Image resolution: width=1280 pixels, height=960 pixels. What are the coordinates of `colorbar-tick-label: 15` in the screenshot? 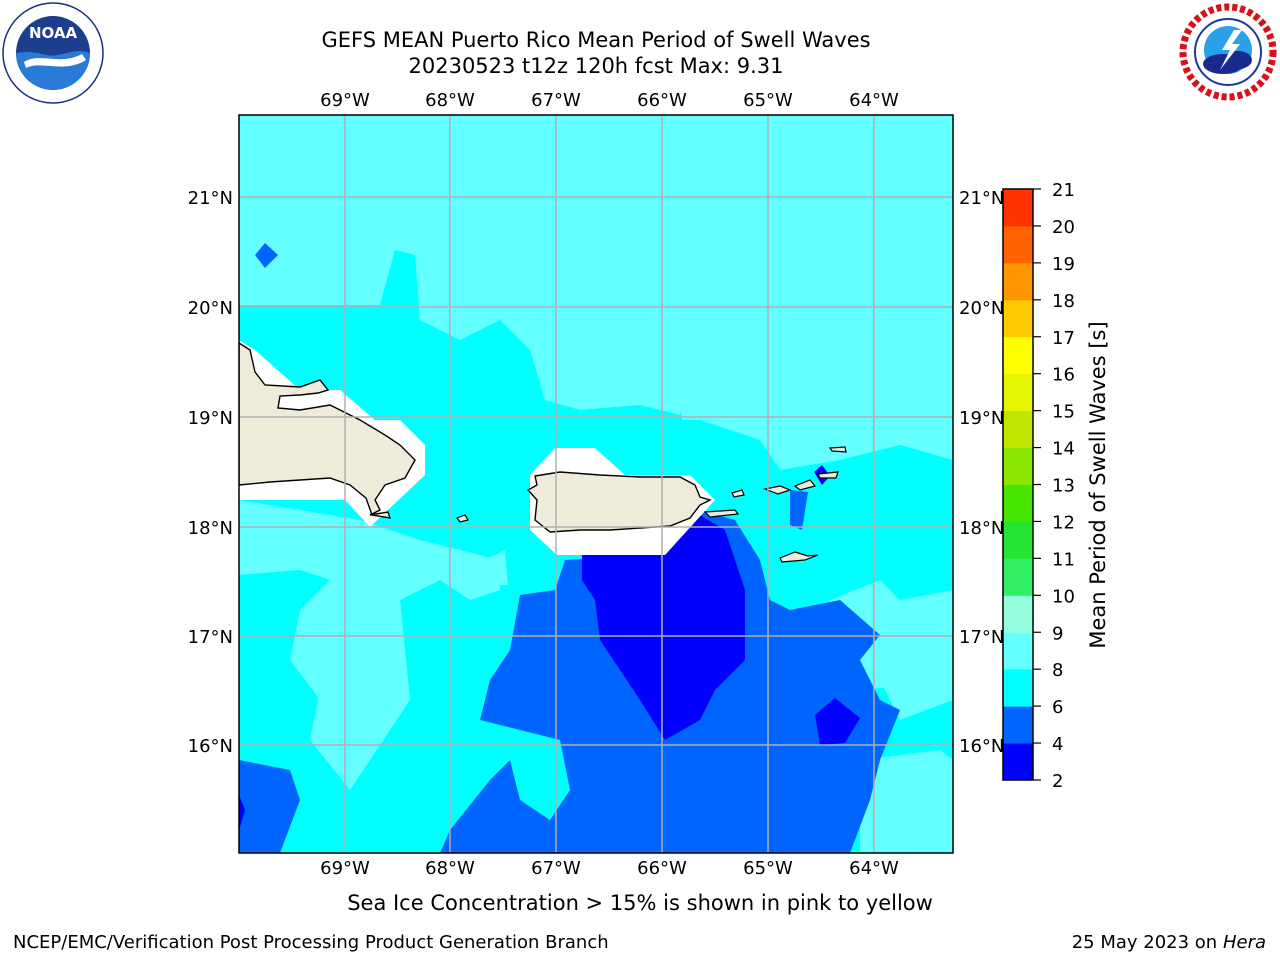 It's located at (1063, 412).